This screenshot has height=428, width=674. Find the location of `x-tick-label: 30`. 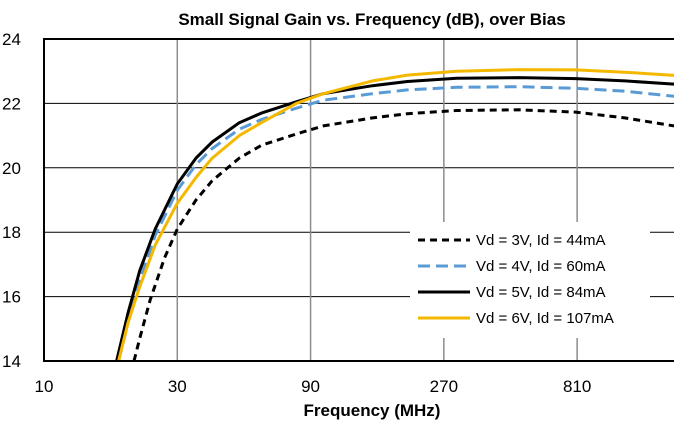

x-tick-label: 30 is located at coordinates (177, 386).